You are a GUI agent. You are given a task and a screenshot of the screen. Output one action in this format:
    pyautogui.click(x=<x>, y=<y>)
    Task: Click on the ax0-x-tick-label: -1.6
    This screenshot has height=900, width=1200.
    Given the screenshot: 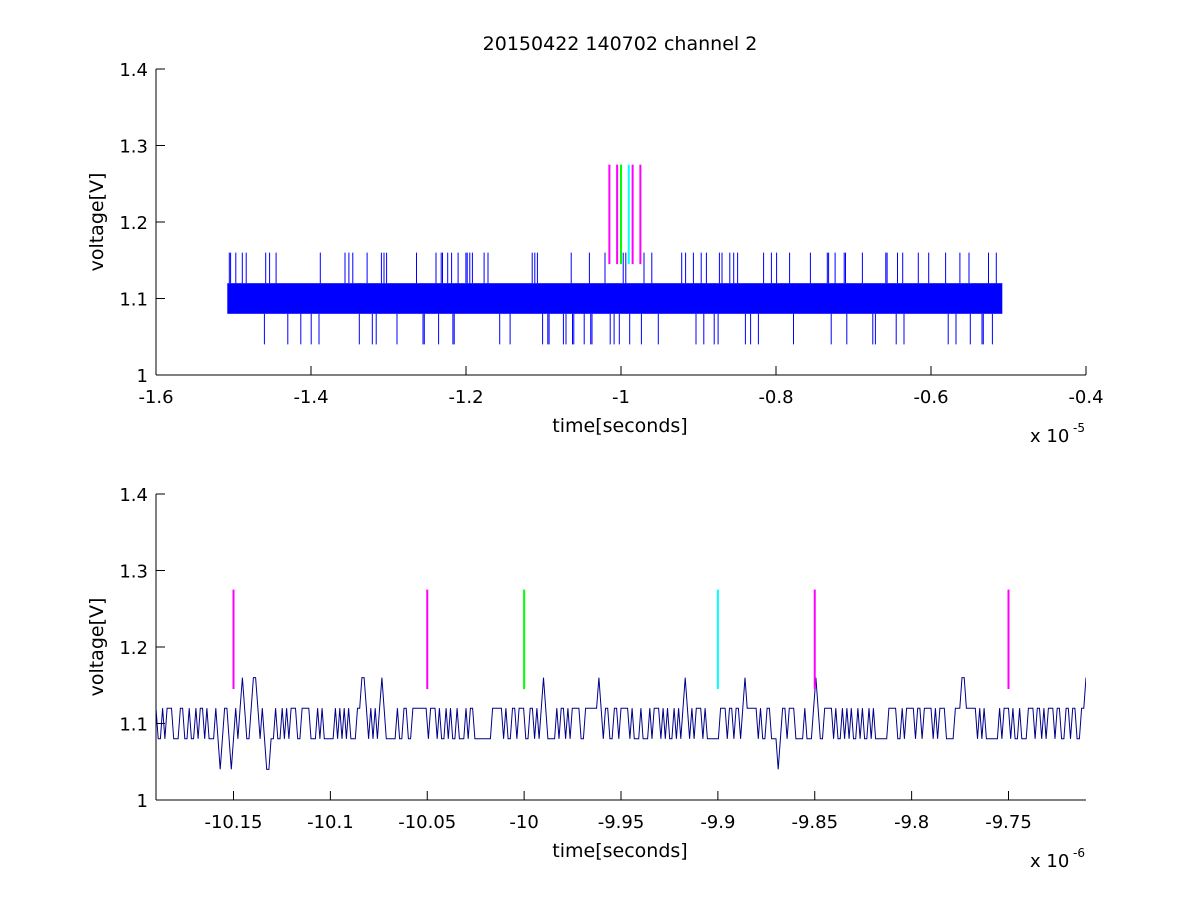 What is the action you would take?
    pyautogui.click(x=155, y=397)
    